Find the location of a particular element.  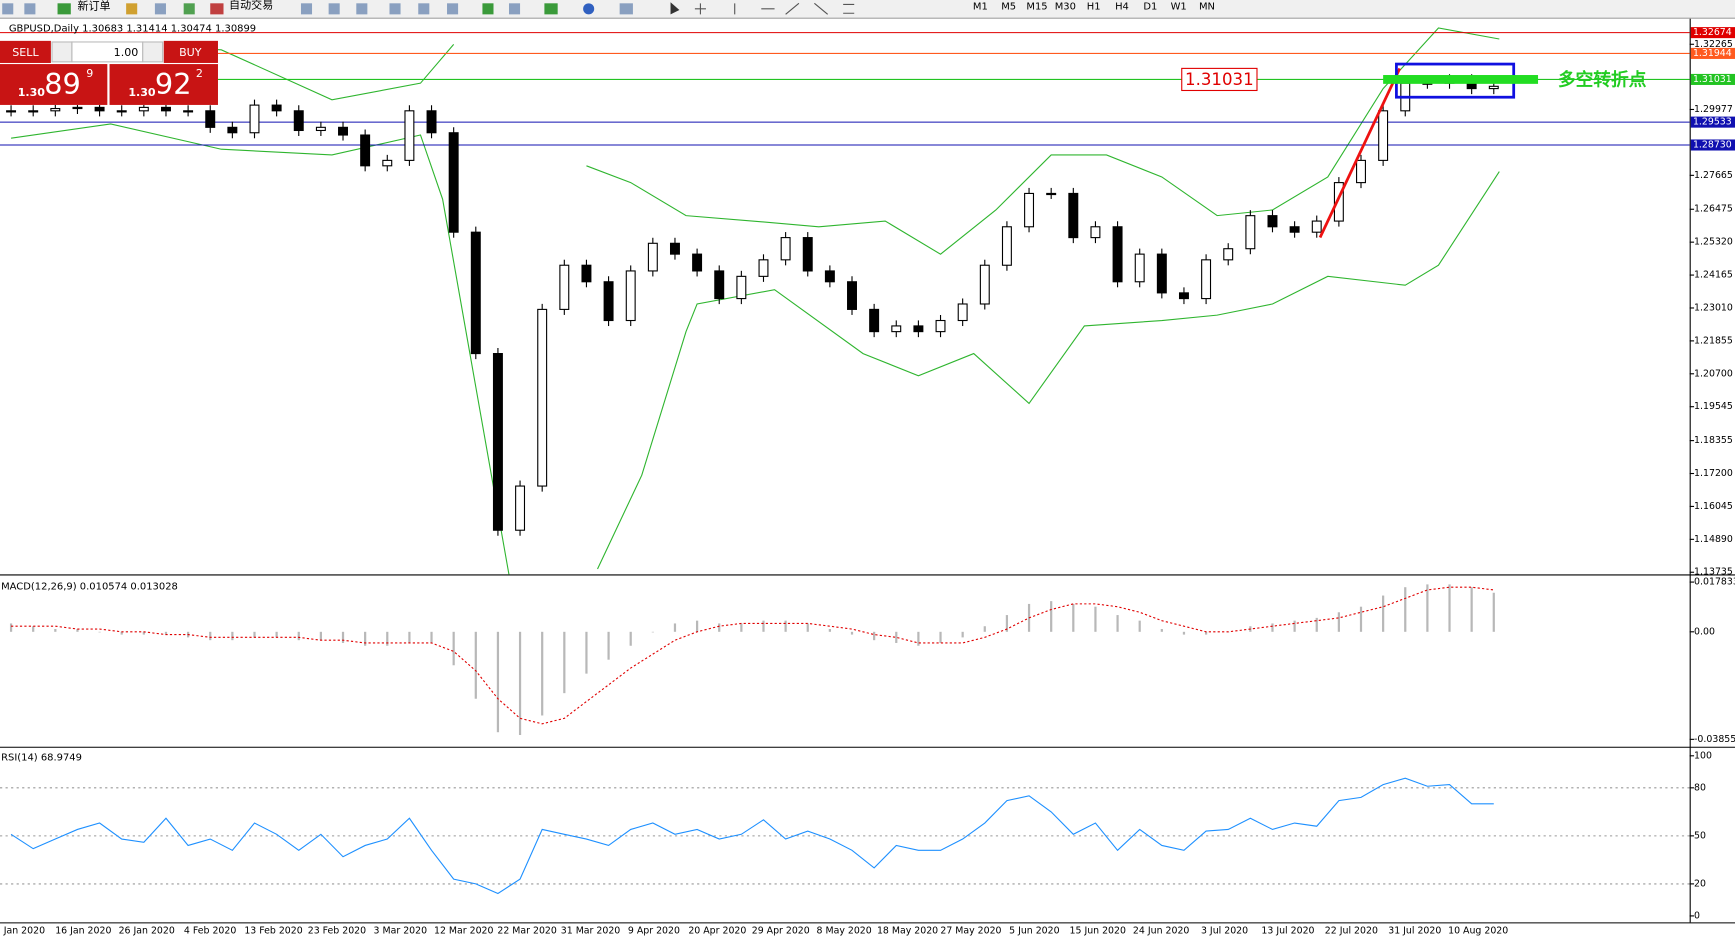

timeframe-button: MN is located at coordinates (1207, 7).